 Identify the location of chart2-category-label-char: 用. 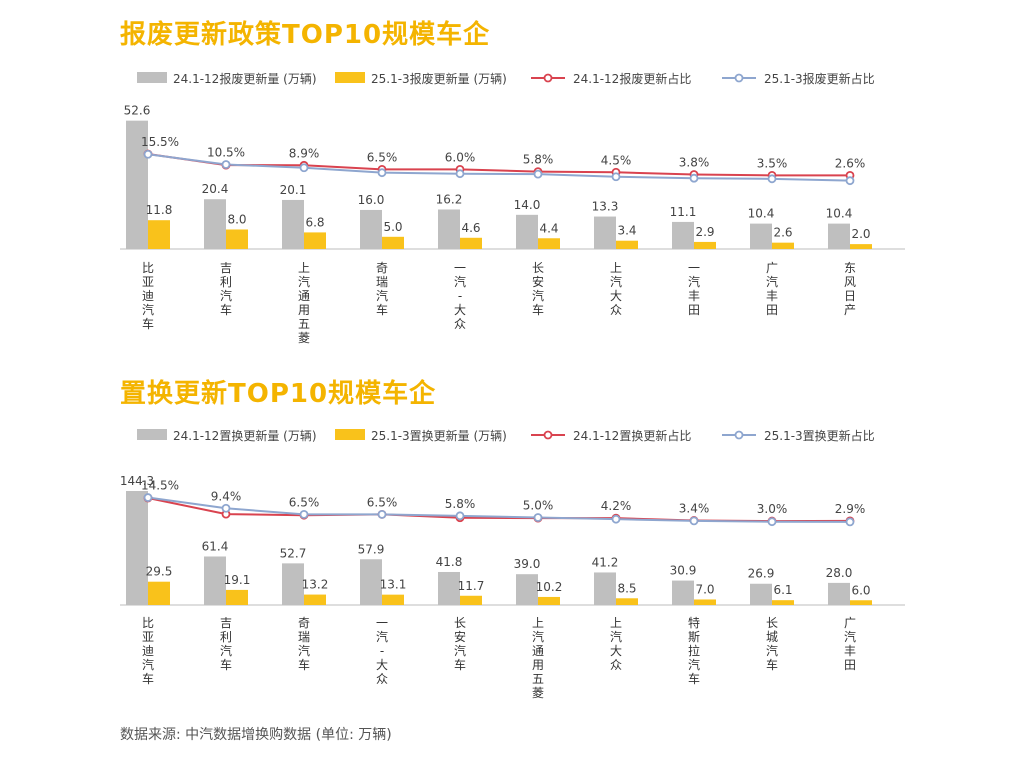
(538, 665).